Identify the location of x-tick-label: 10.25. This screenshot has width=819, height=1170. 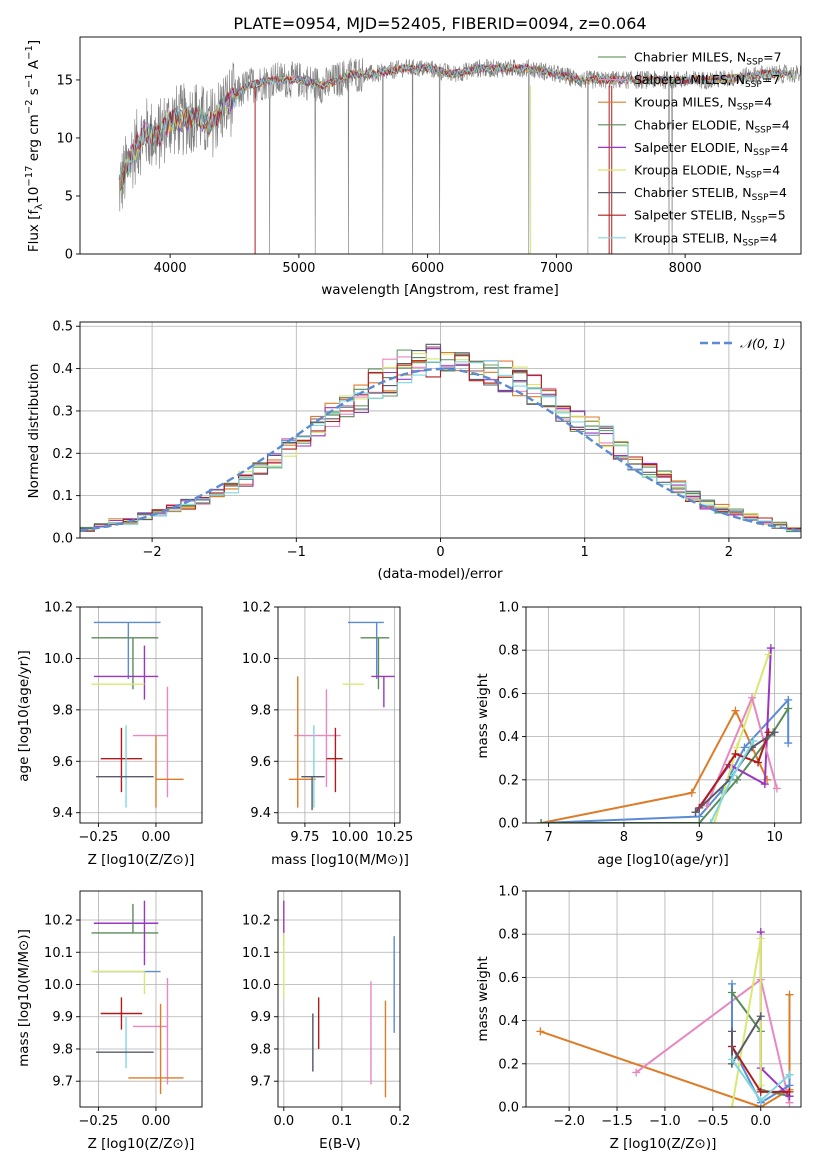
(394, 837).